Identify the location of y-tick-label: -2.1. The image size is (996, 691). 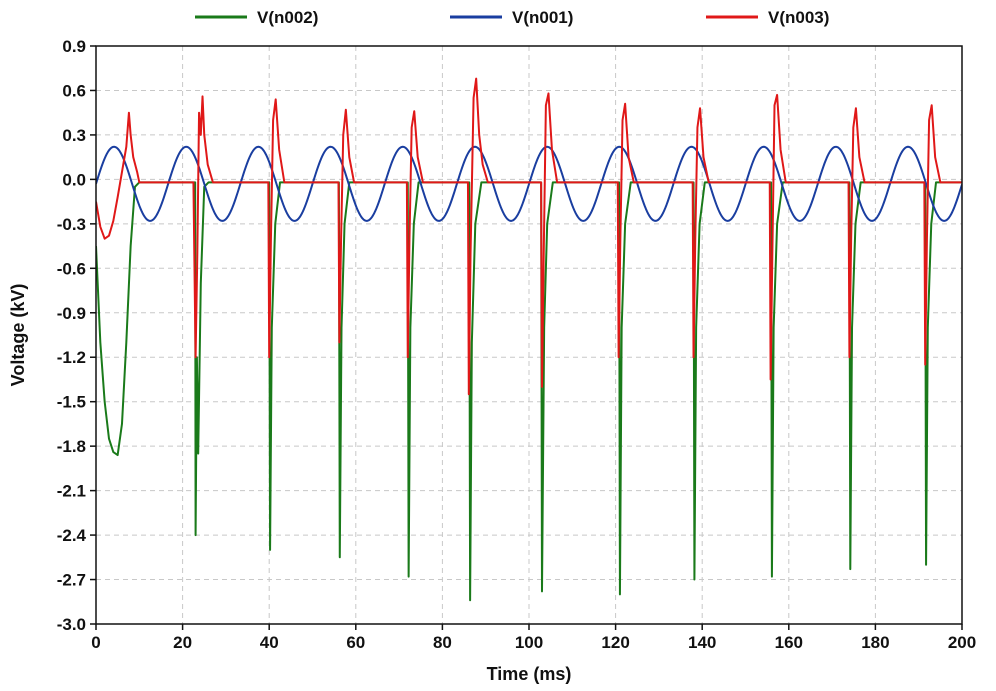
(71, 491).